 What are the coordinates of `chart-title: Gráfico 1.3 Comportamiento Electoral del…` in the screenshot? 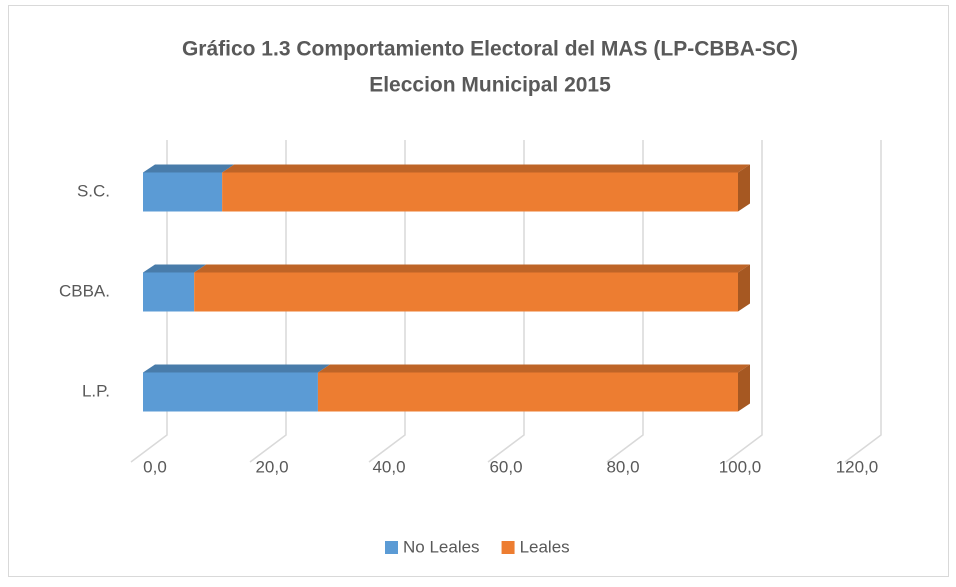 It's located at (490, 49).